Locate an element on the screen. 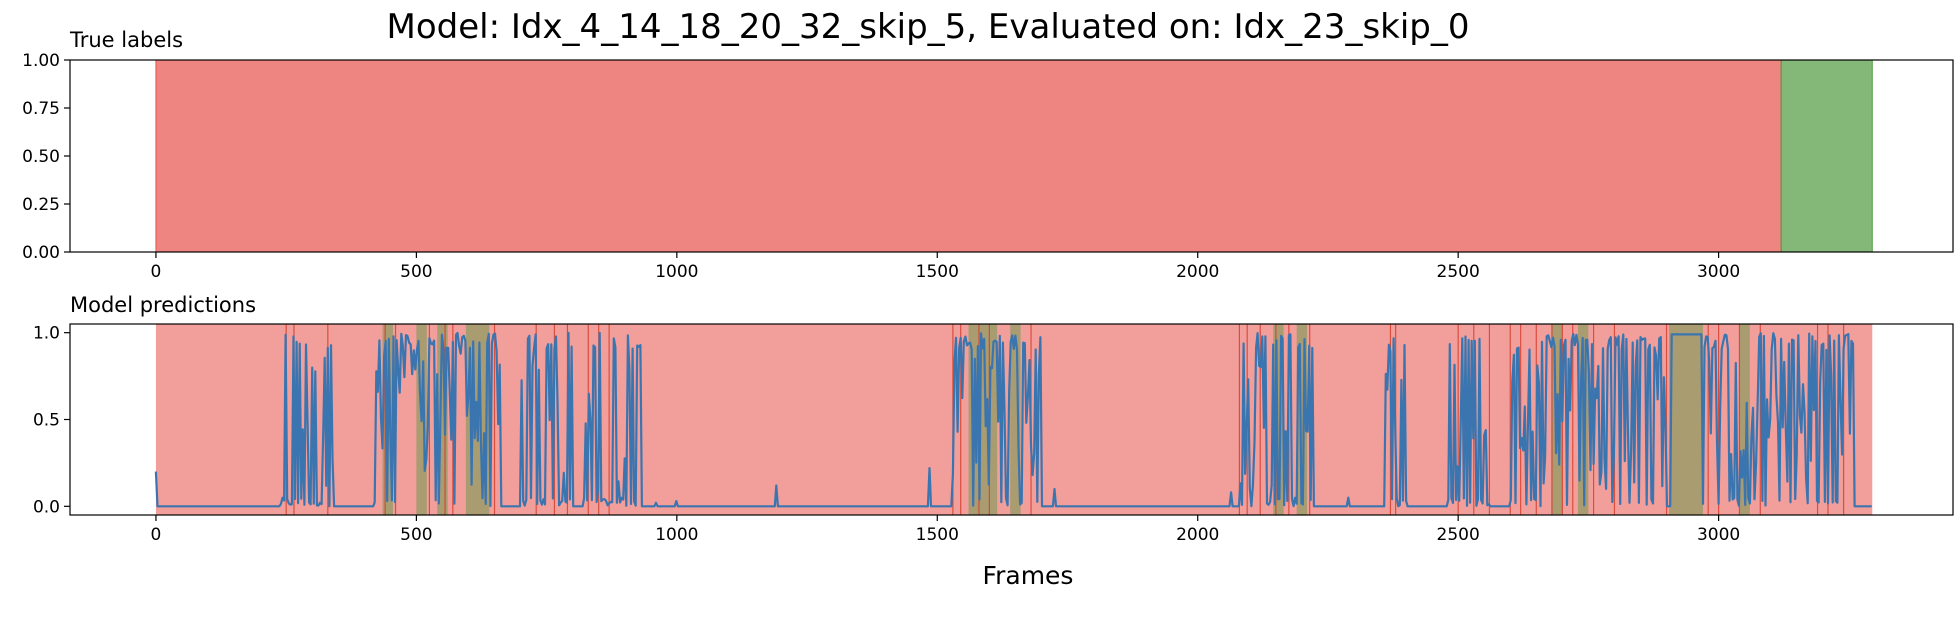 The height and width of the screenshot is (620, 1960). y-tick-label-1.00: 1.00 is located at coordinates (41, 61).